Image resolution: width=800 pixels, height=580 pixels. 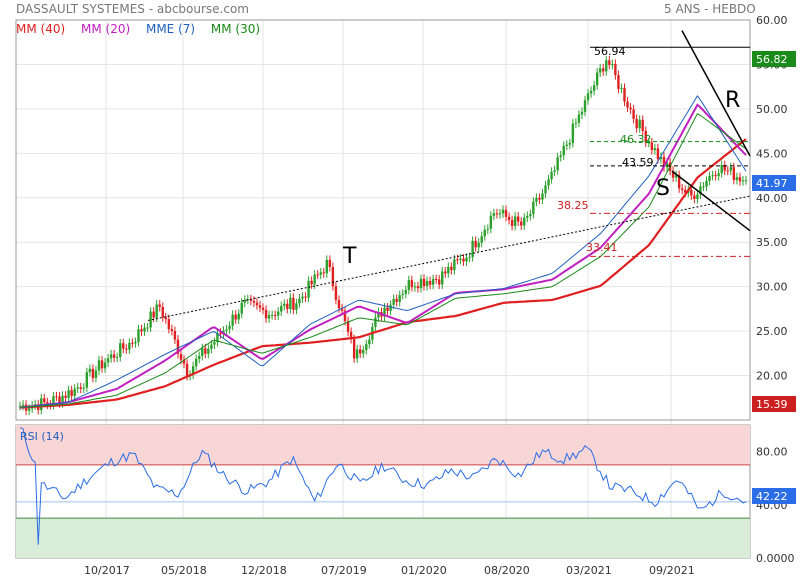 I want to click on badge-56: 56.82, so click(x=774, y=59).